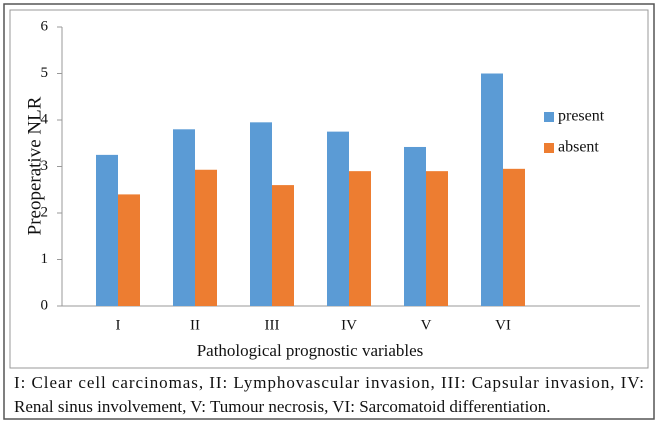  I want to click on y-tick-label: 1, so click(45, 259).